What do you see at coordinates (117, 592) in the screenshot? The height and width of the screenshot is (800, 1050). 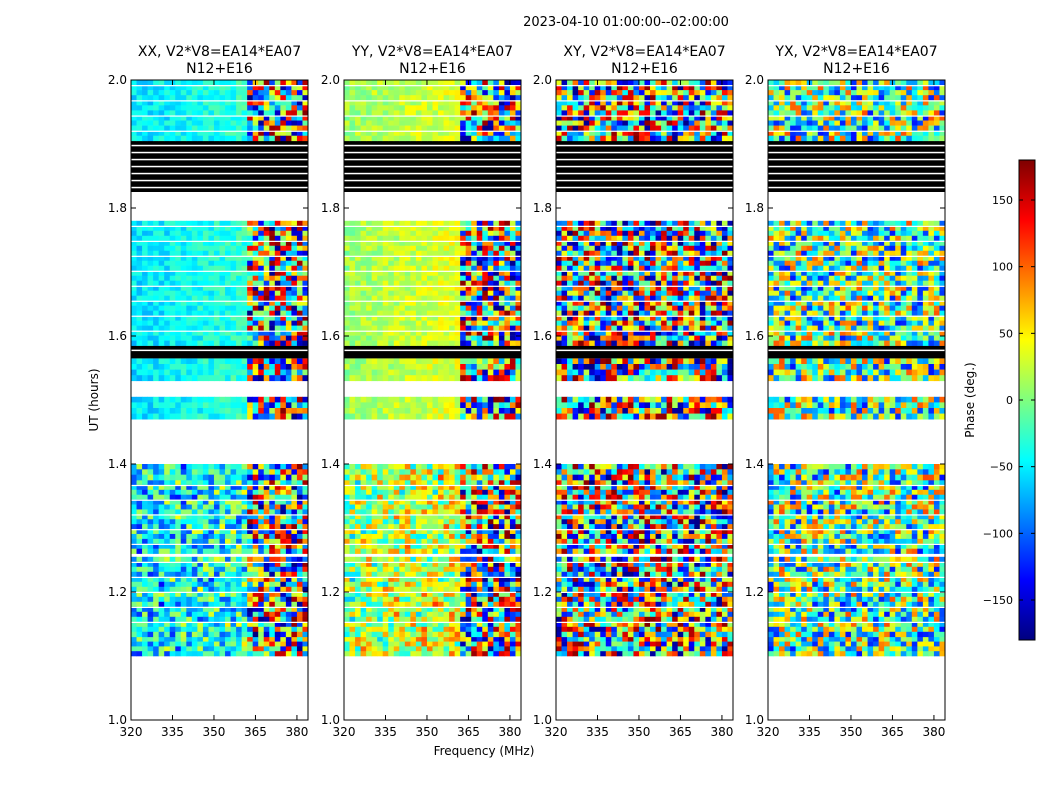 I see `y-tick-label: 1.2` at bounding box center [117, 592].